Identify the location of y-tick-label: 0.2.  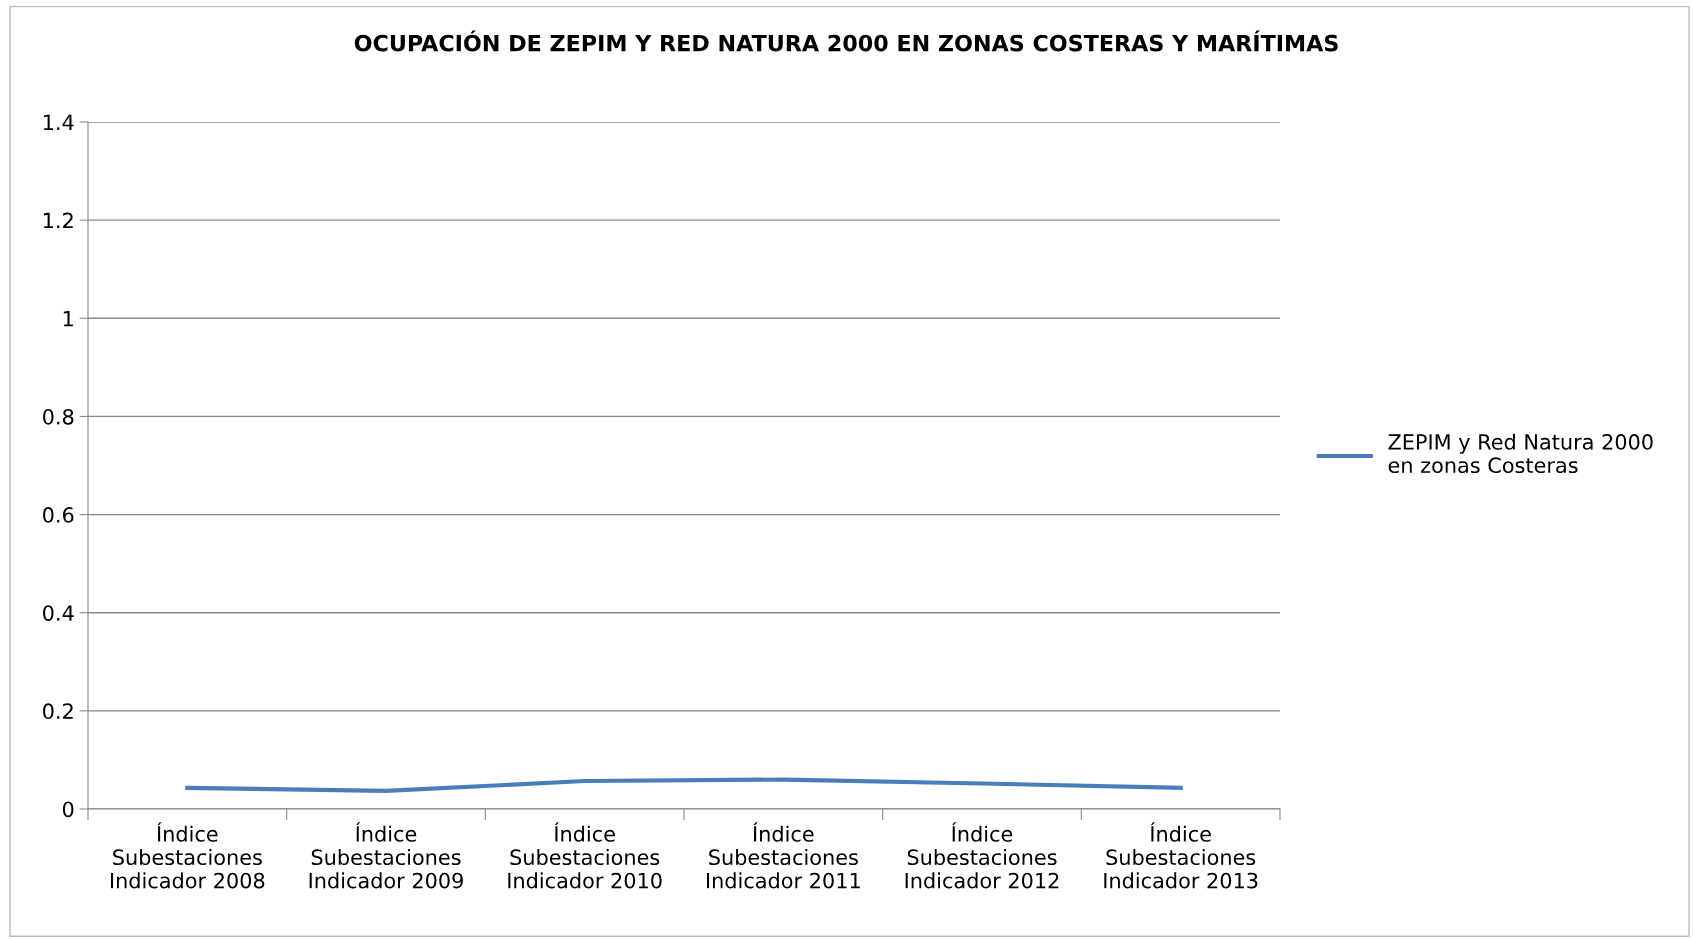
(58, 711).